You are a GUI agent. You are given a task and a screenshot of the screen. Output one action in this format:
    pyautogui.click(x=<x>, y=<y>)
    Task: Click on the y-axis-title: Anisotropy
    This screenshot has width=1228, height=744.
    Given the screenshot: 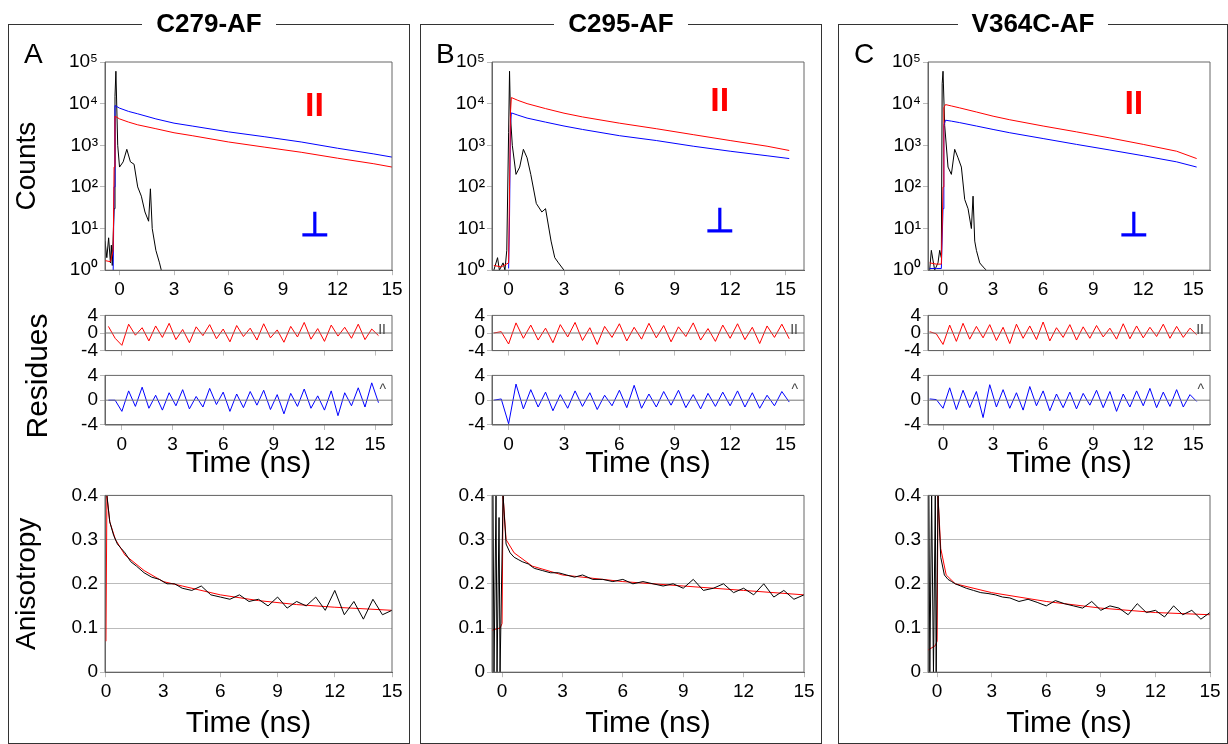 What is the action you would take?
    pyautogui.click(x=25, y=583)
    